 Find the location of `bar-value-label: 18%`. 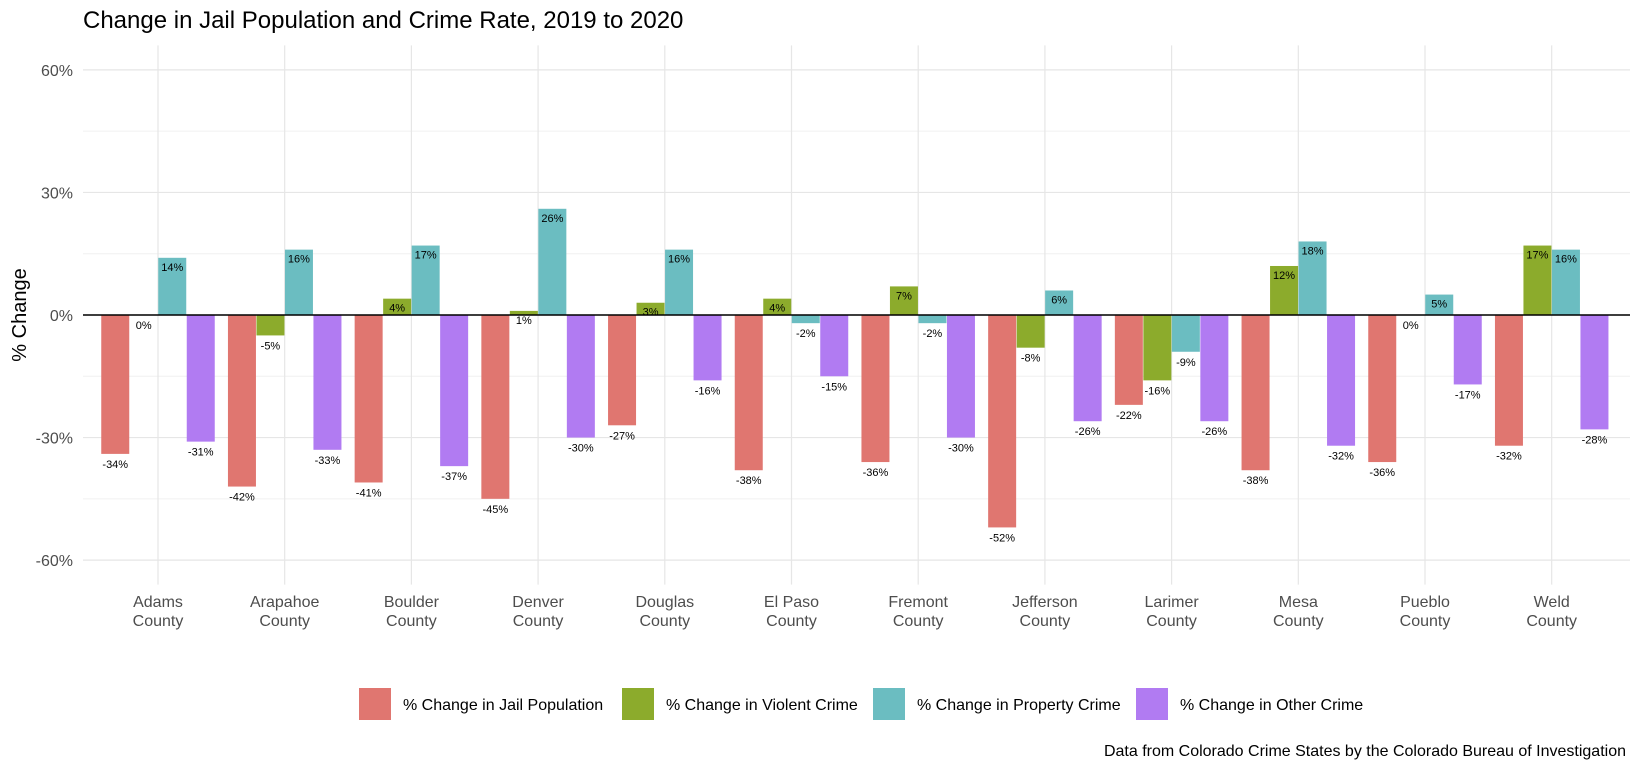

bar-value-label: 18% is located at coordinates (1313, 251).